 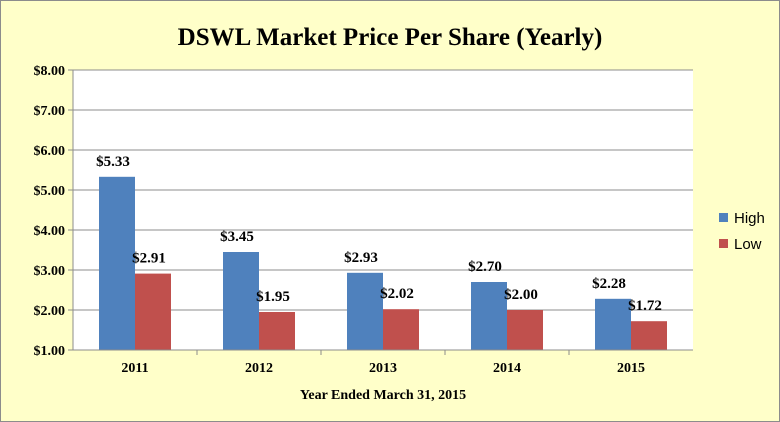 What do you see at coordinates (50, 191) in the screenshot?
I see `y-tick-label: $5.00` at bounding box center [50, 191].